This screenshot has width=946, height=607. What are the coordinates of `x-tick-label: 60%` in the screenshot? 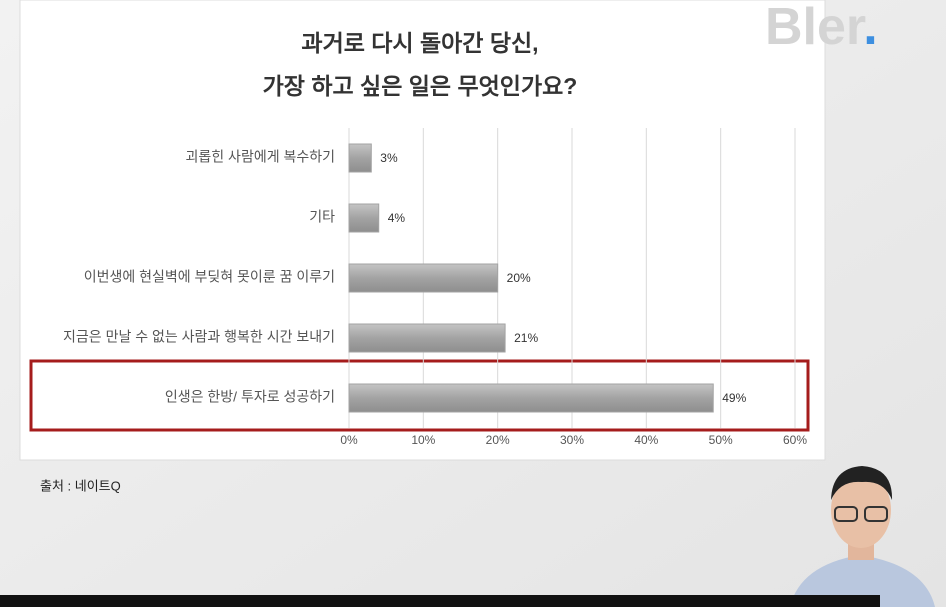 It's located at (795, 440).